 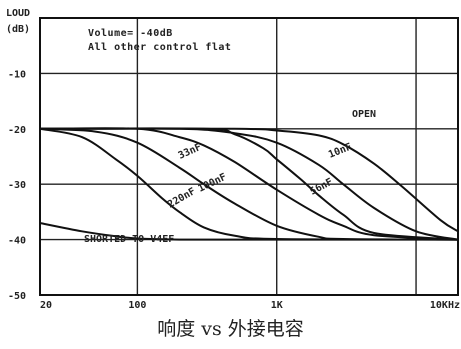 I want to click on x-tick-label: 20, so click(x=46, y=305).